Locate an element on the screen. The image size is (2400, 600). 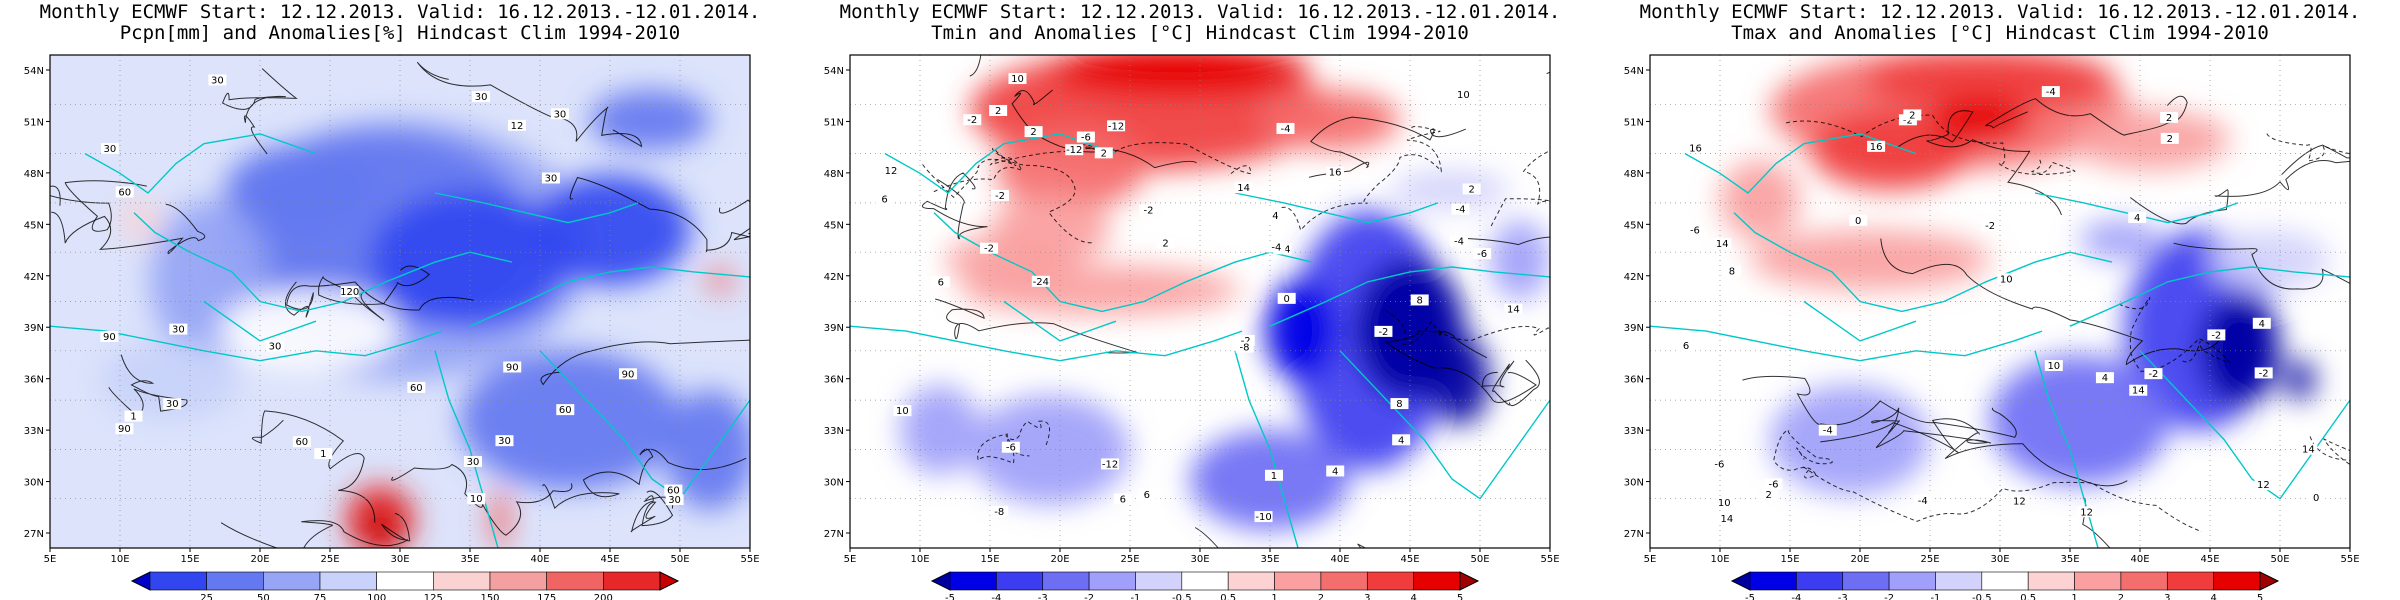
contour-label: -6 is located at coordinates (1011, 448).